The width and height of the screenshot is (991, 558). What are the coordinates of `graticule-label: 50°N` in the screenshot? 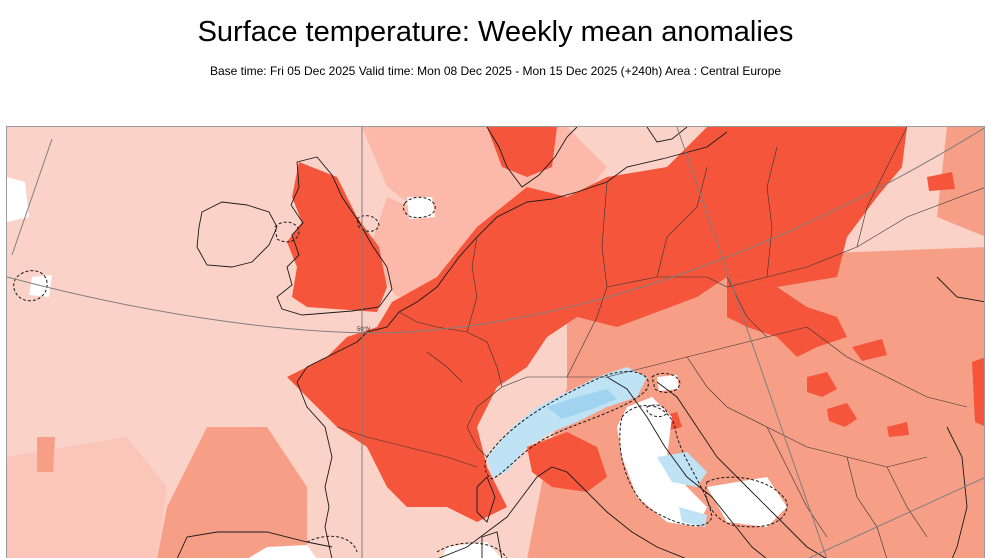 It's located at (363, 330).